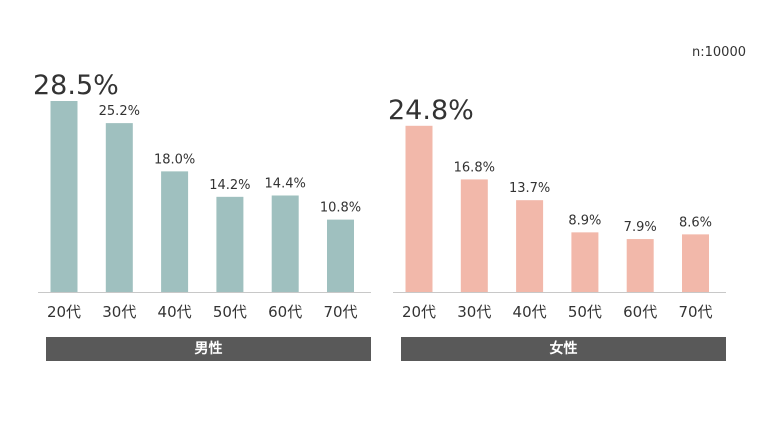  I want to click on category-label-male-3: 50代, so click(230, 312).